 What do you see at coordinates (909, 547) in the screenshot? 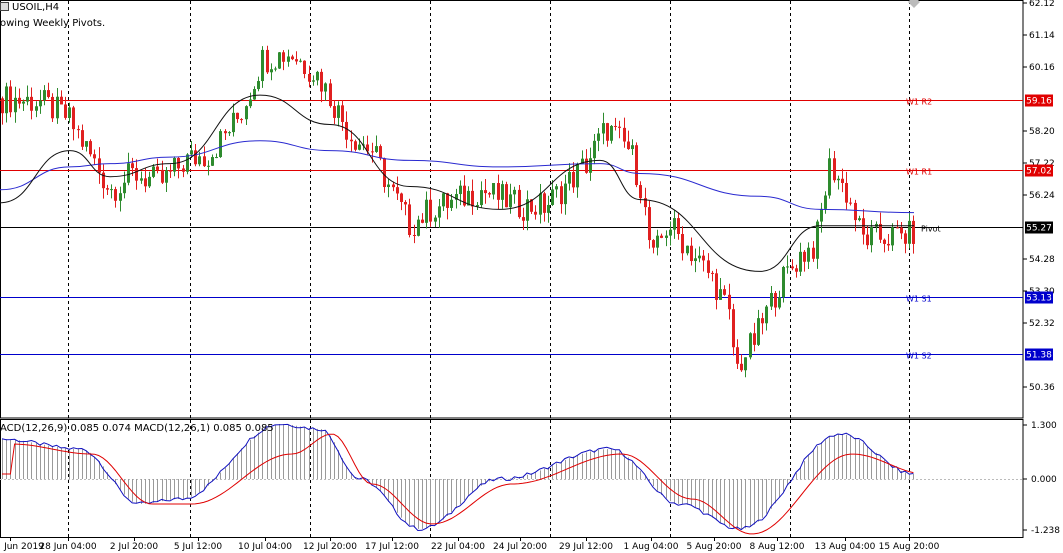
I see `time-label: 15 Aug 20:00` at bounding box center [909, 547].